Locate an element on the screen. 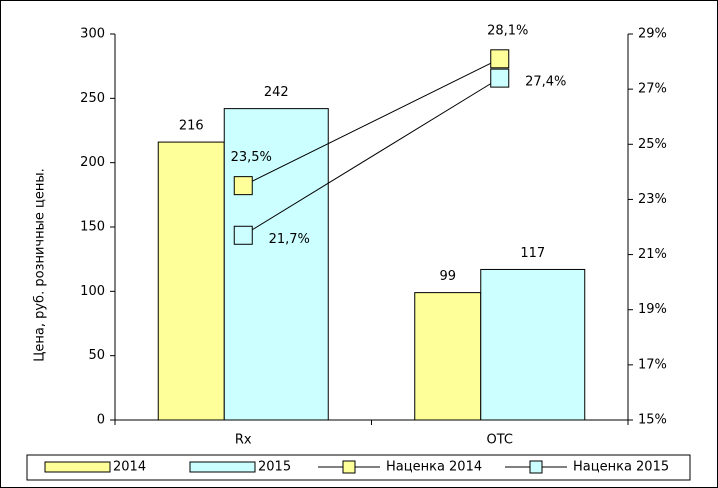 The width and height of the screenshot is (718, 488). legend-label: Наценка 2015 is located at coordinates (621, 467).